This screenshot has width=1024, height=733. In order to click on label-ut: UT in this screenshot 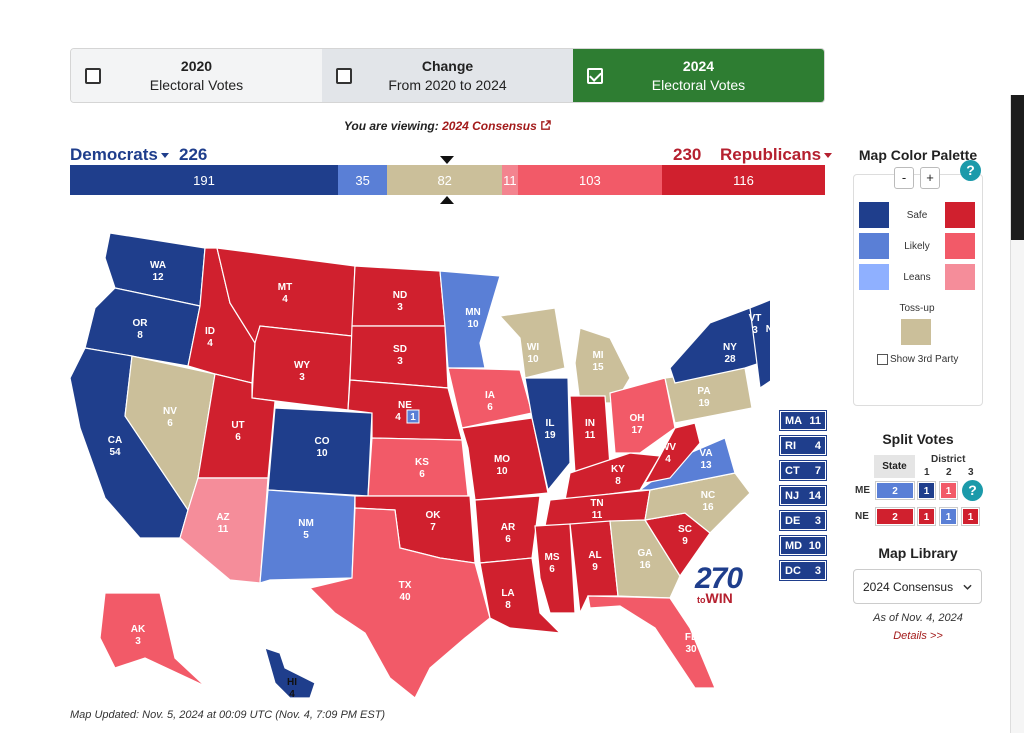, I will do `click(237, 425)`.